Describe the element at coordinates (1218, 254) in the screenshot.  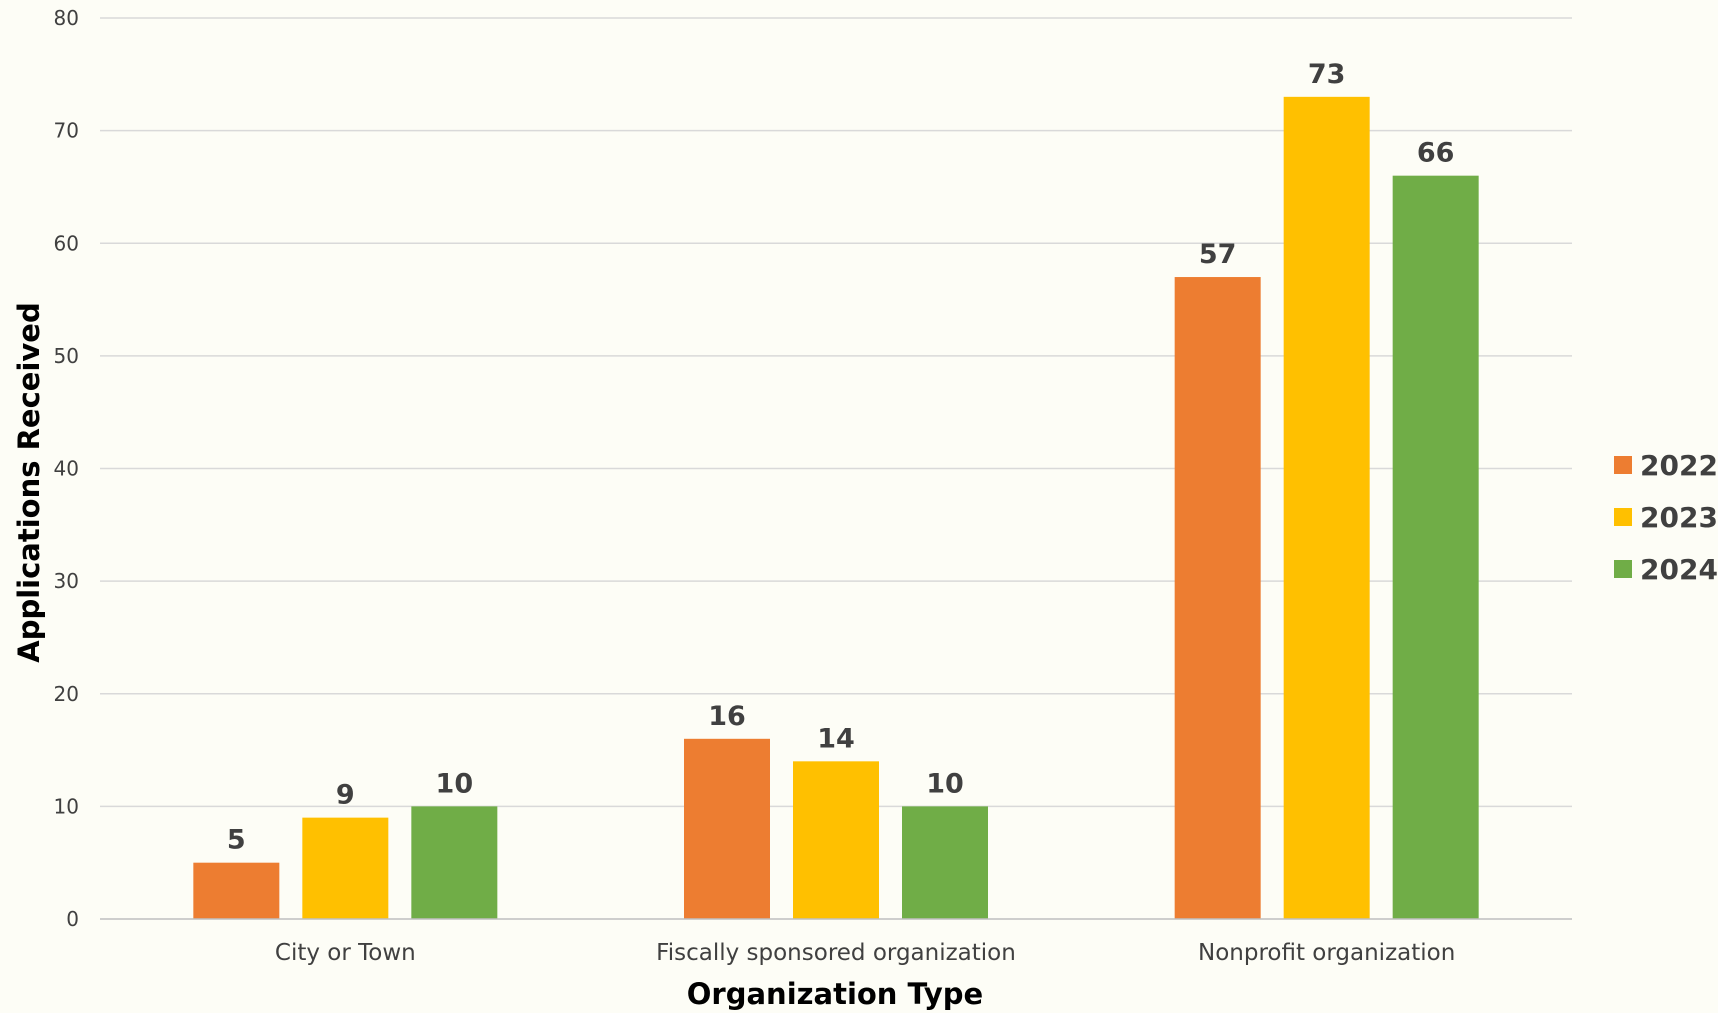
I see `data-label-2022: 57` at that location.